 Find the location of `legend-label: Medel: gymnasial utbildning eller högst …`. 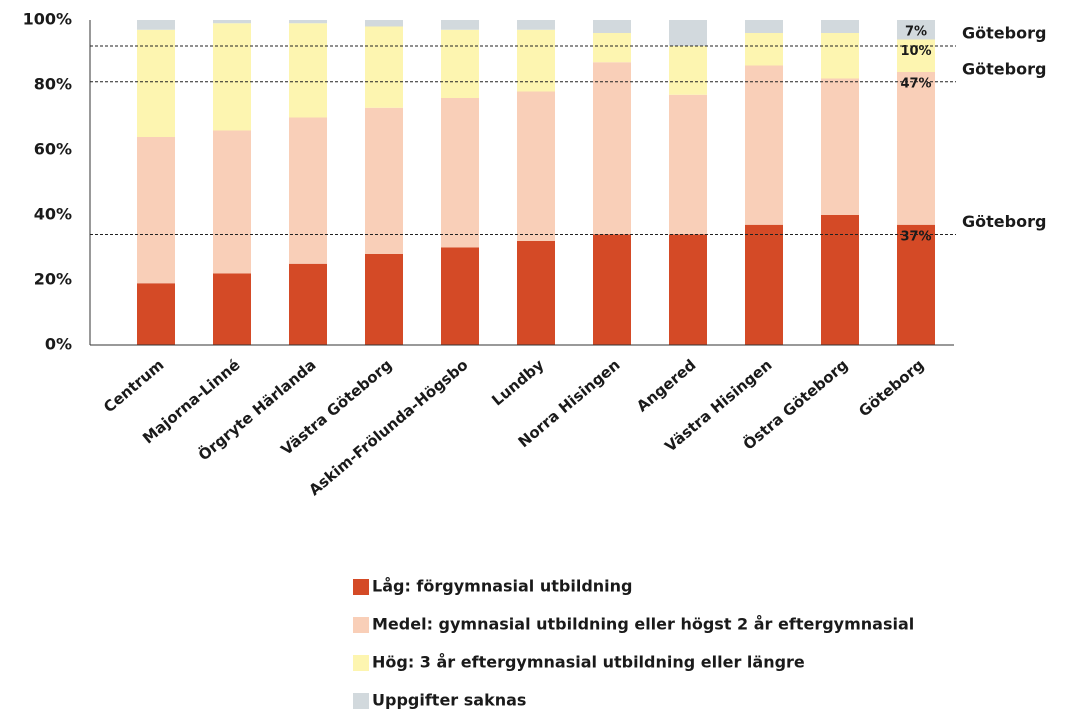

legend-label: Medel: gymnasial utbildning eller högst … is located at coordinates (643, 624).